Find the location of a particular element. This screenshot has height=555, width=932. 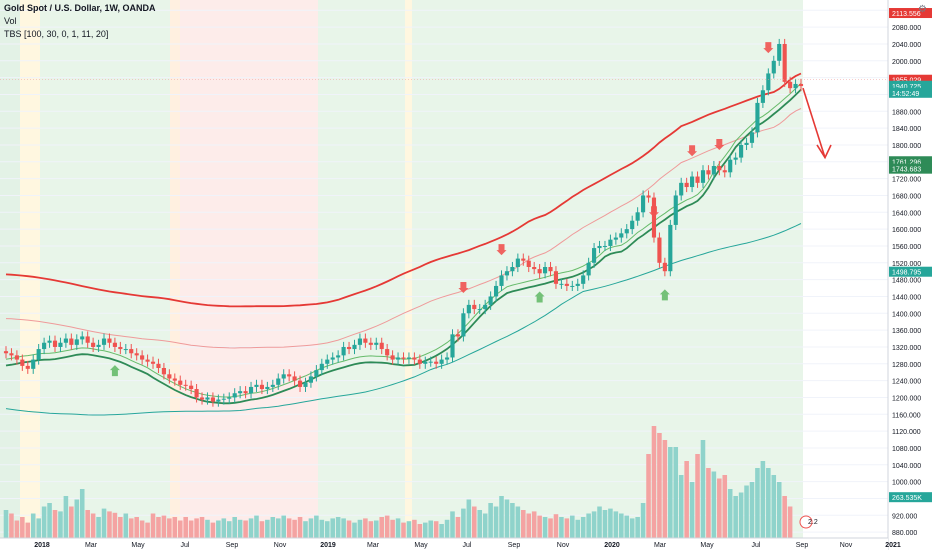

legend-volume: Vol is located at coordinates (10, 21).